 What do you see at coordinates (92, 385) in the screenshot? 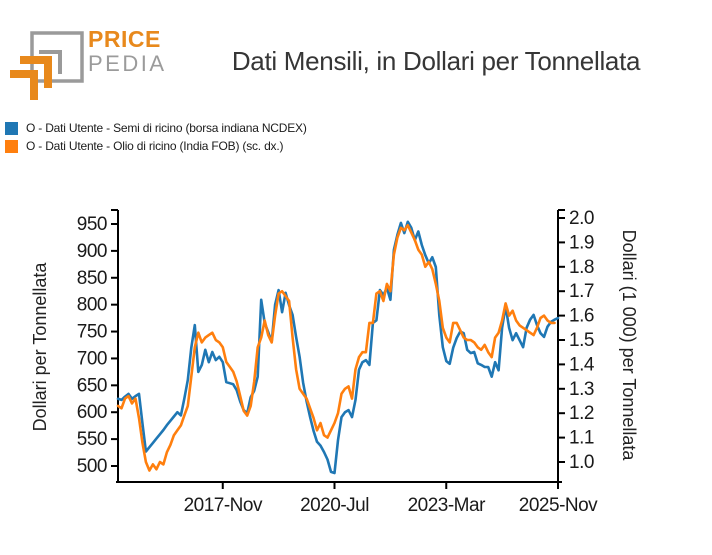
I see `left-axis-tick-label: 650` at bounding box center [92, 385].